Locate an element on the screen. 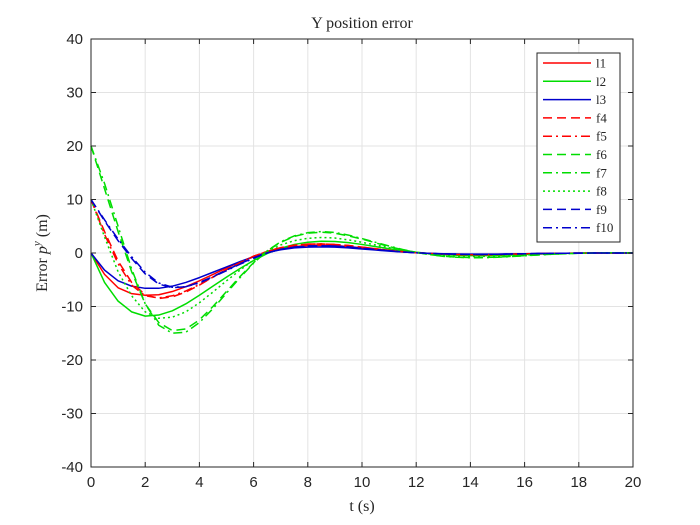 This screenshot has height=525, width=700. x-tick-label: 12 is located at coordinates (416, 482).